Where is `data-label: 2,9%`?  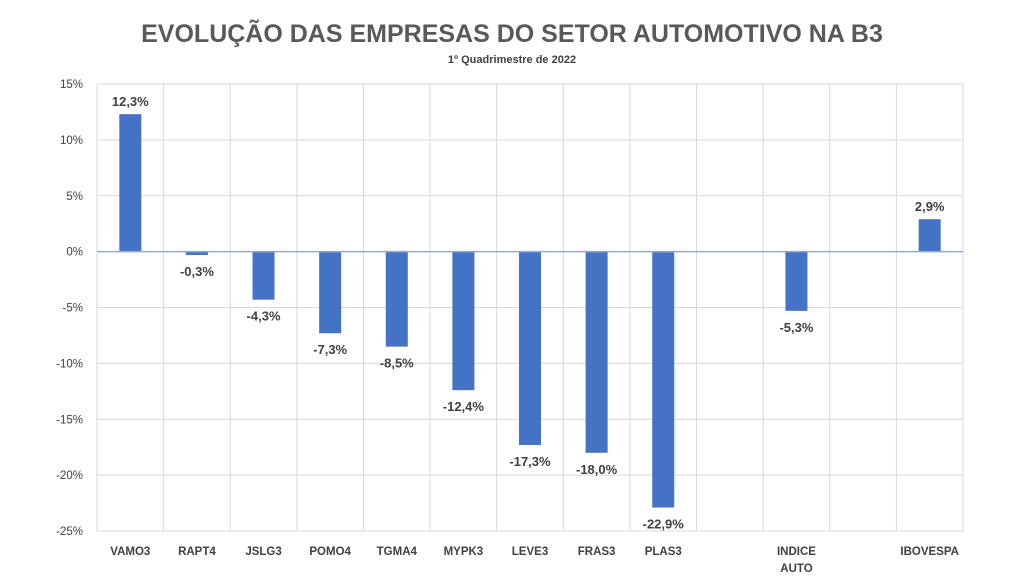
data-label: 2,9% is located at coordinates (930, 206).